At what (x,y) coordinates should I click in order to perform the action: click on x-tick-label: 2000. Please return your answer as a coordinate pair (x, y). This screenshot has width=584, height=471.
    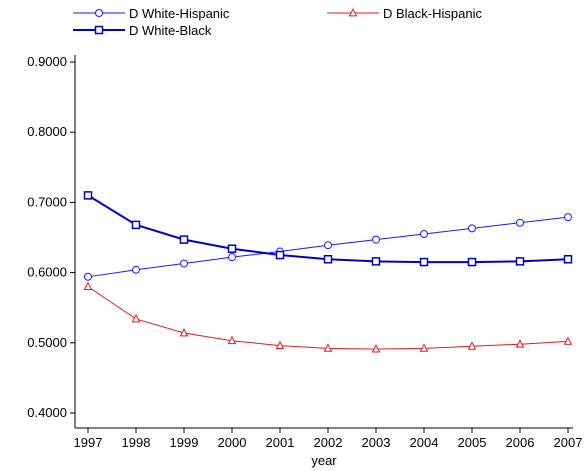
    Looking at the image, I should click on (232, 442).